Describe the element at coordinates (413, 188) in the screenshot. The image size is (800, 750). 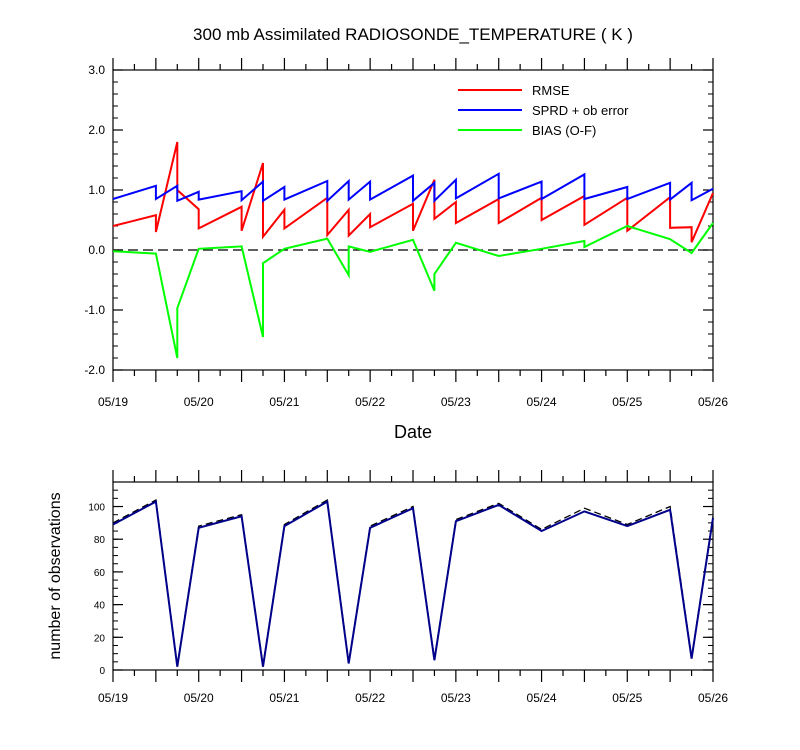
I see `series-line-sprd-ob-error` at that location.